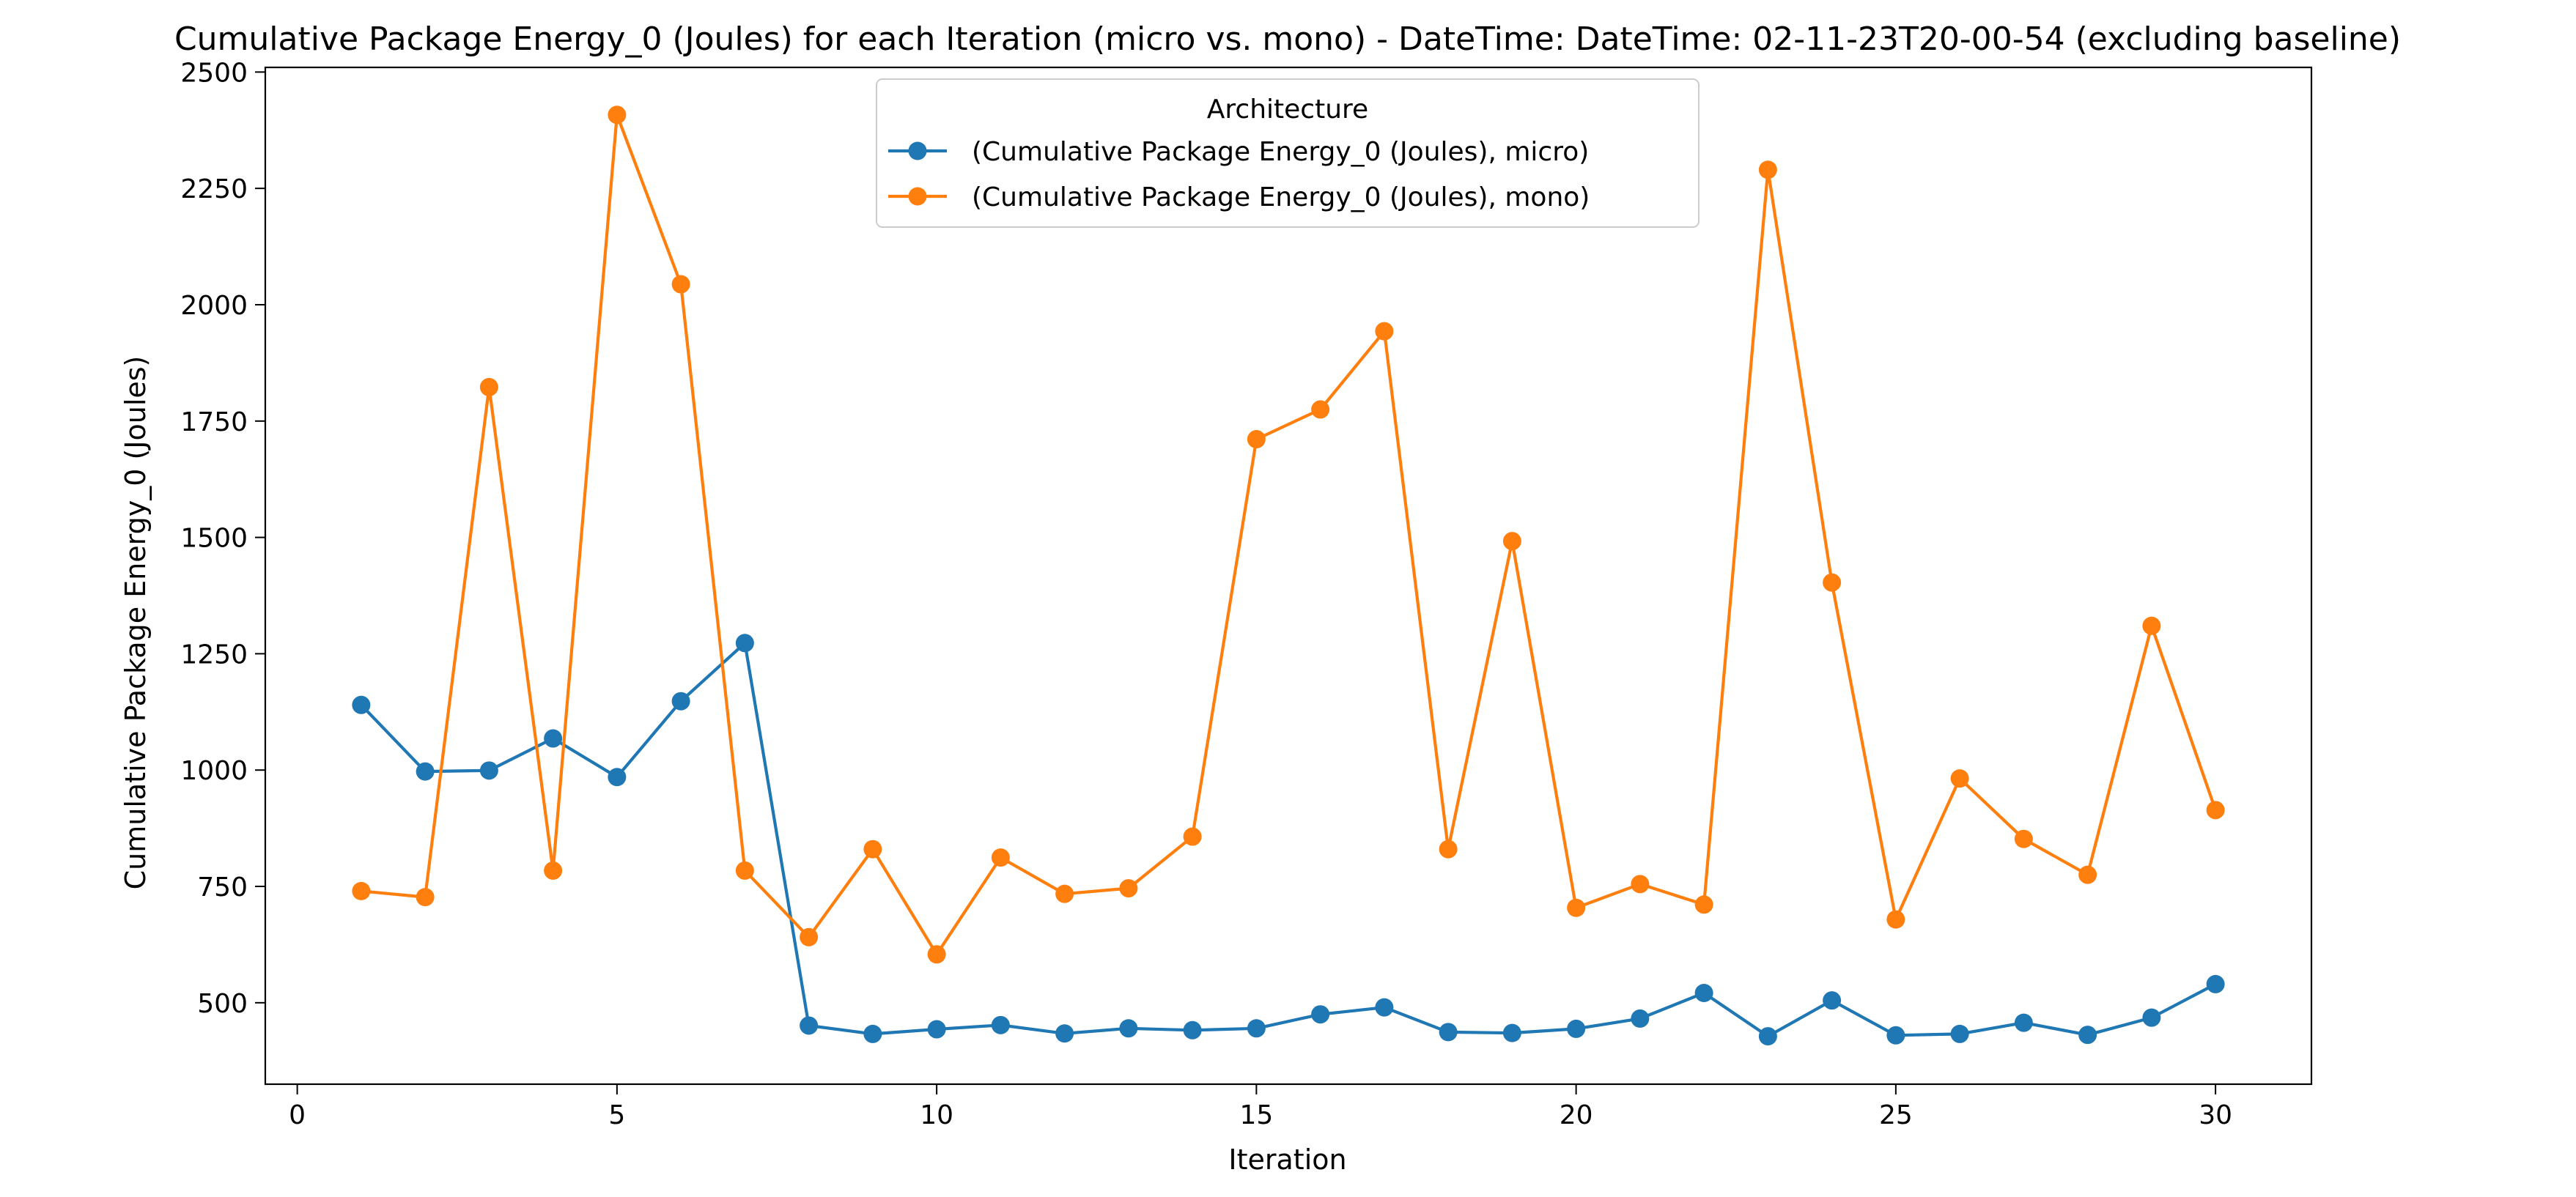 The height and width of the screenshot is (1197, 2576). I want to click on y-axis: 500 750 1000 1250 1500 1750 2000 2250 2500, so click(222, 538).